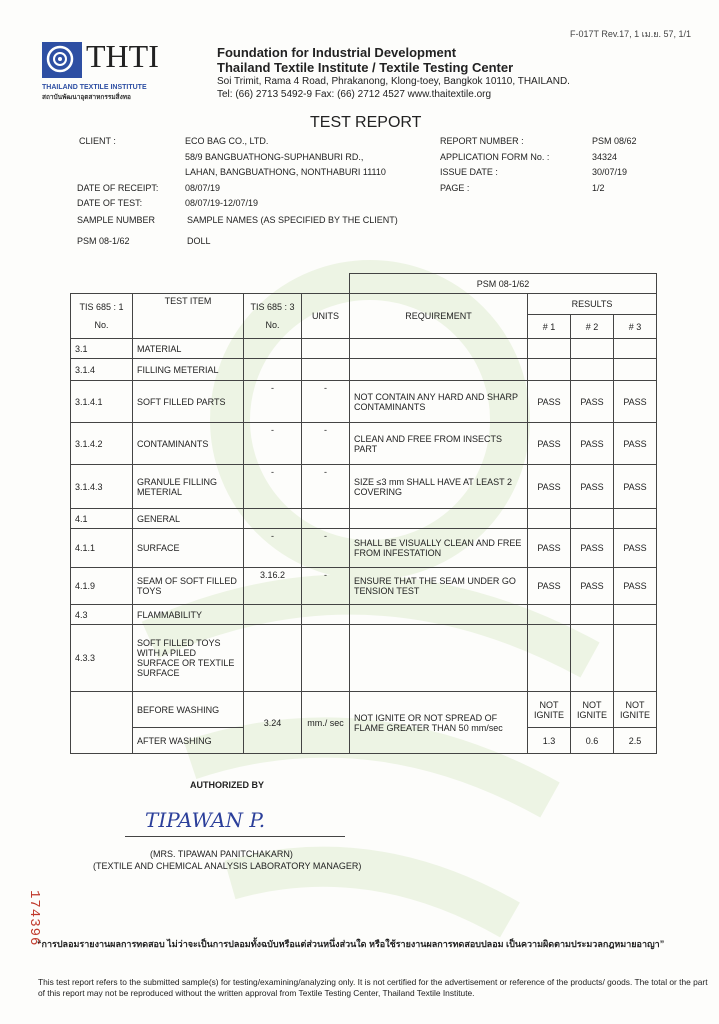 The image size is (719, 1024). What do you see at coordinates (188, 486) in the screenshot?
I see `cell-item: GRANULE FILLING METERIAL` at bounding box center [188, 486].